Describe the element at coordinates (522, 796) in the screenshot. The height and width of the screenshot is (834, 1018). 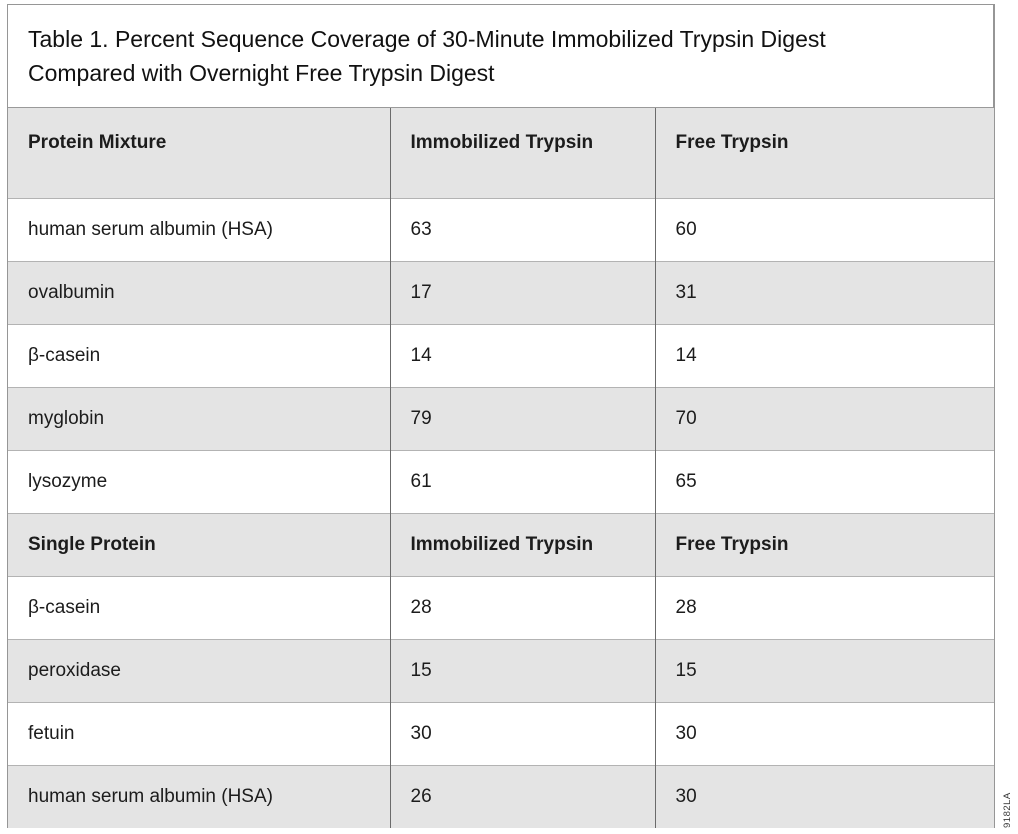
I see `coverage-value-cell: 26` at that location.